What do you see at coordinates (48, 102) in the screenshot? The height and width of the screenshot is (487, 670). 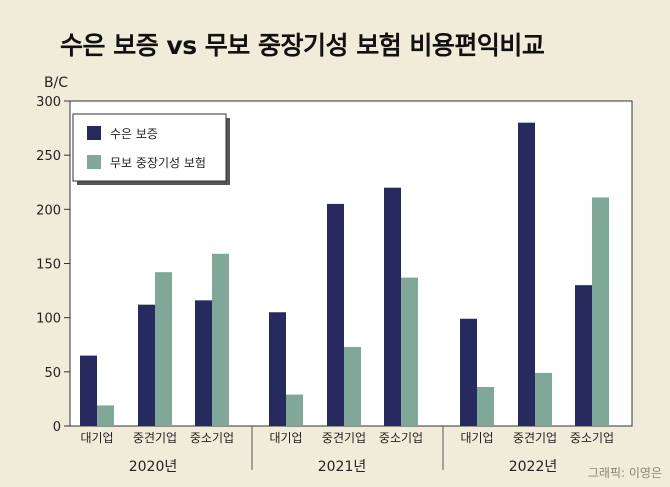 I see `y-tick-label: 300` at bounding box center [48, 102].